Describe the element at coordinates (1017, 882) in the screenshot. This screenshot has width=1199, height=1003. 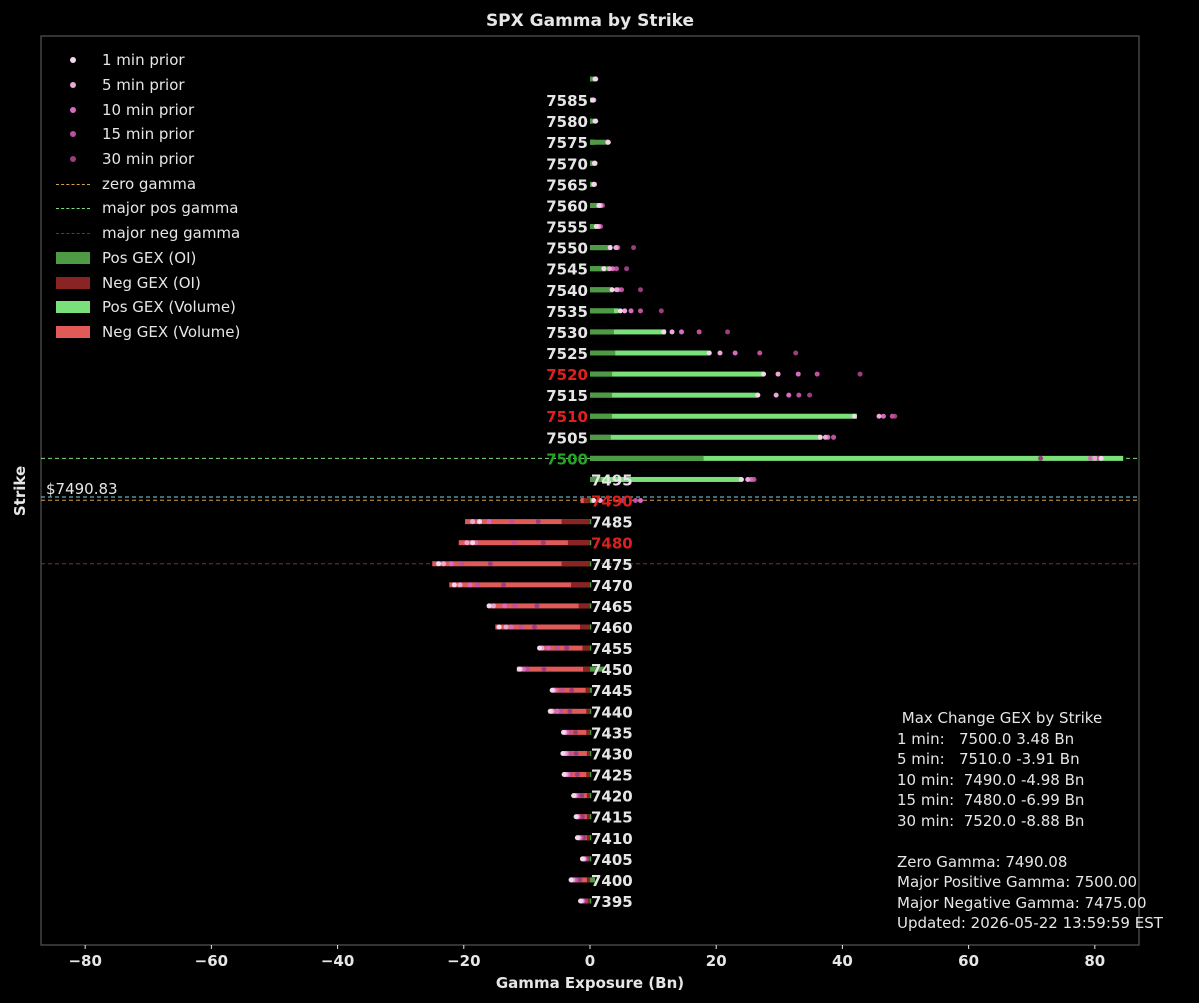
I see `info-major-pos-gamma: Major Positive Gamma: 7500.00` at that location.